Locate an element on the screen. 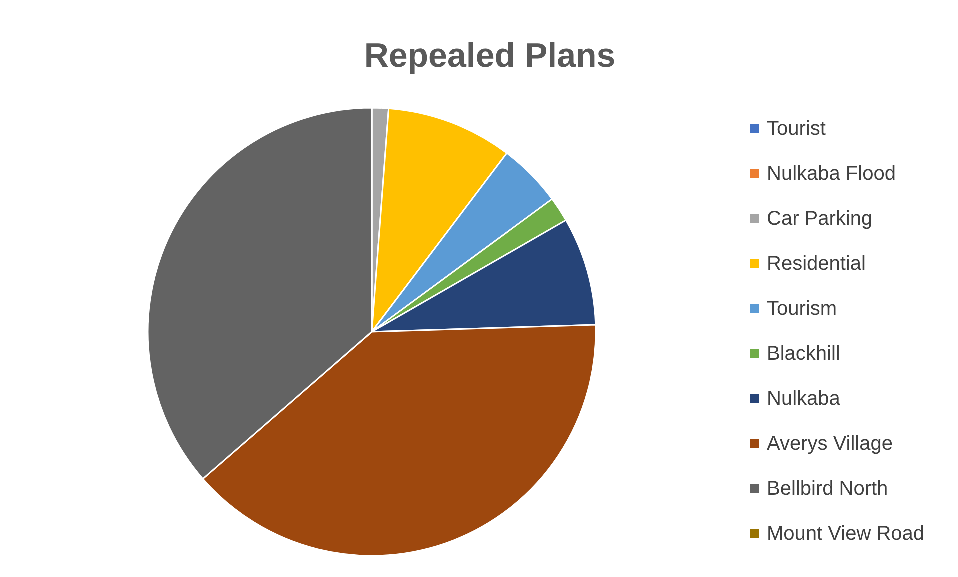  legend-label: Nulkaba Flood is located at coordinates (831, 174).